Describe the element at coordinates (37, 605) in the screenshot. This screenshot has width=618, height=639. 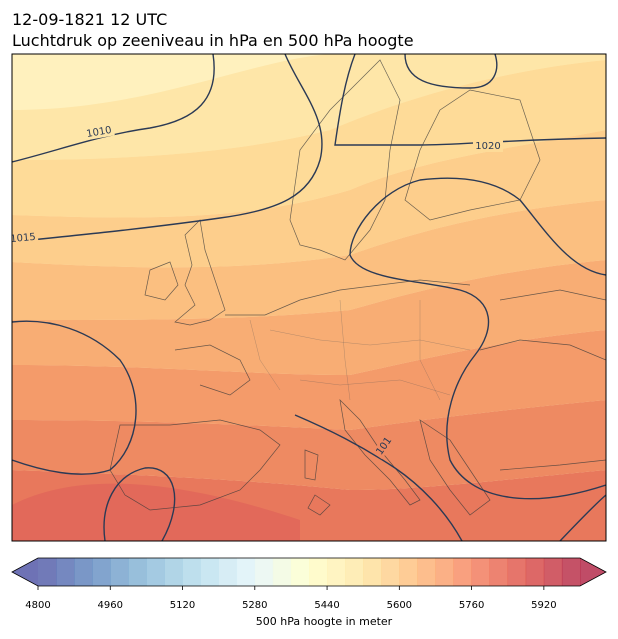
I see `colorbar-tick-label: 4800` at that location.